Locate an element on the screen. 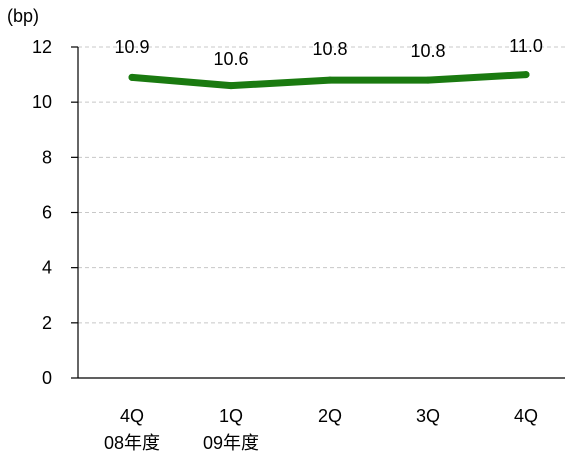 The image size is (565, 458). x-tick-labels: 4Q 08年度 1Q 09年度 2Q 3Q 4Q is located at coordinates (321, 429).